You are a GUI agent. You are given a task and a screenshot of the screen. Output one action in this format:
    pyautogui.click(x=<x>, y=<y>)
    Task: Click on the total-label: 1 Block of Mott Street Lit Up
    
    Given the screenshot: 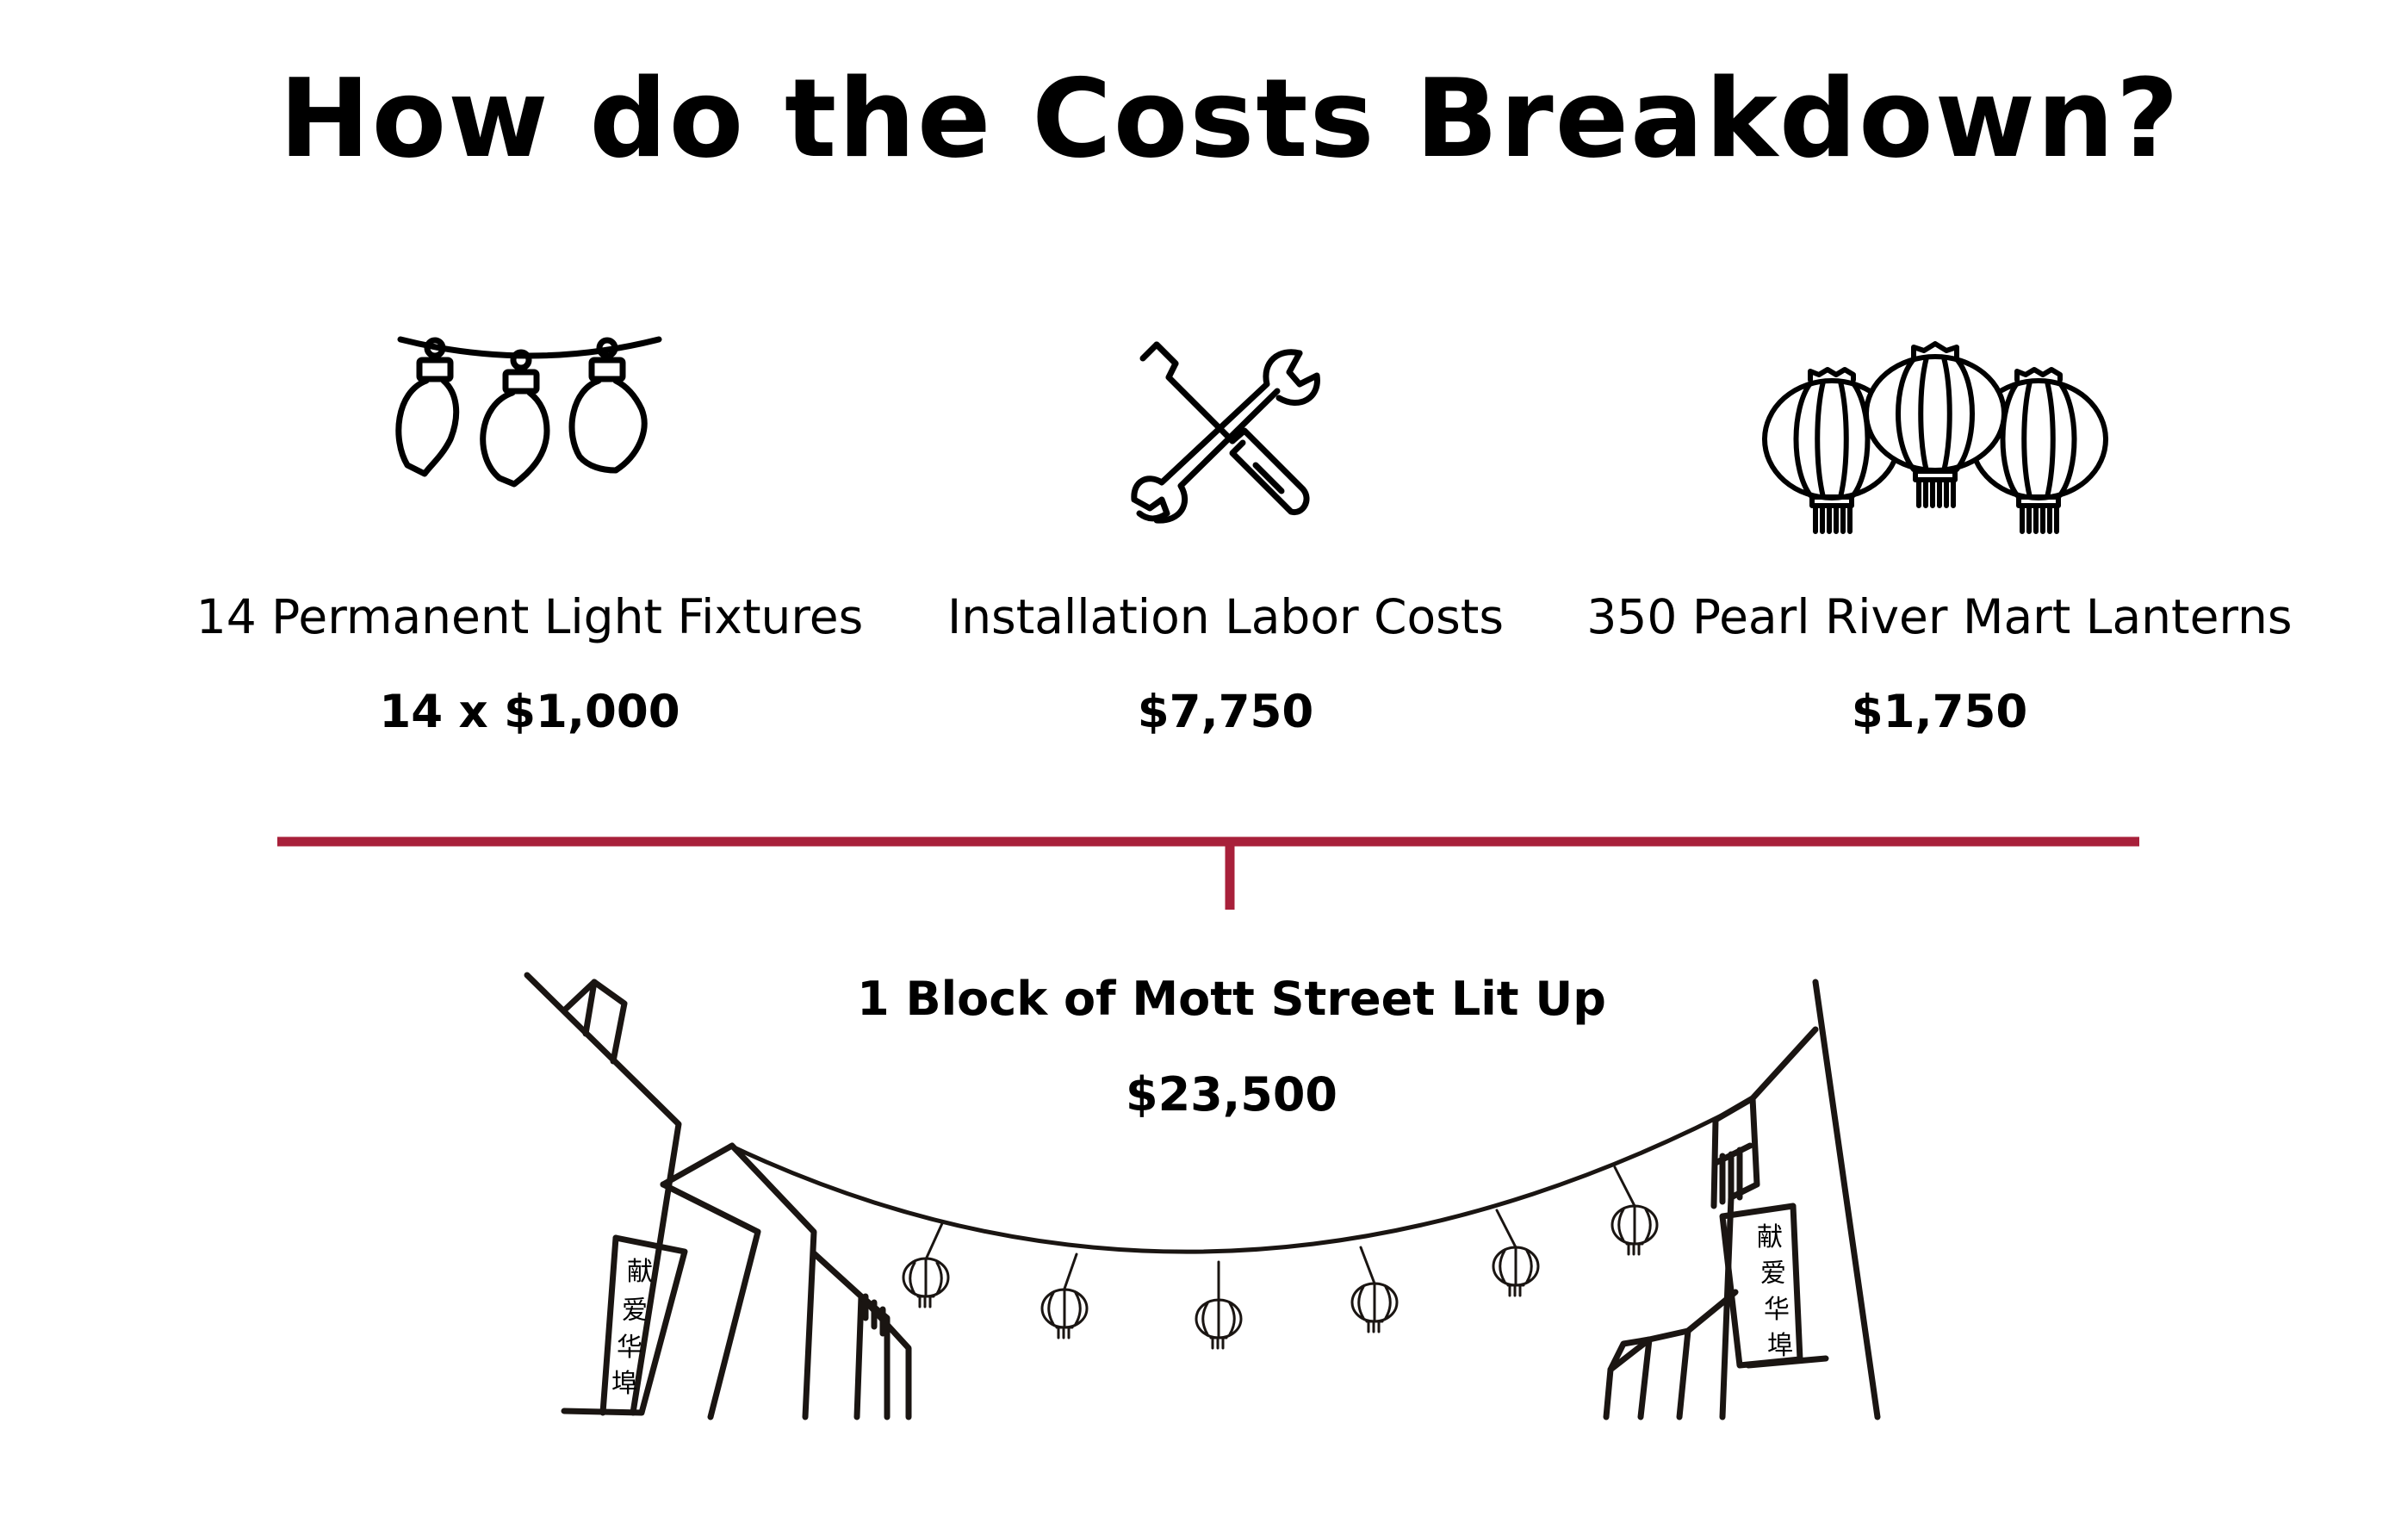 What is the action you would take?
    pyautogui.click(x=1232, y=999)
    